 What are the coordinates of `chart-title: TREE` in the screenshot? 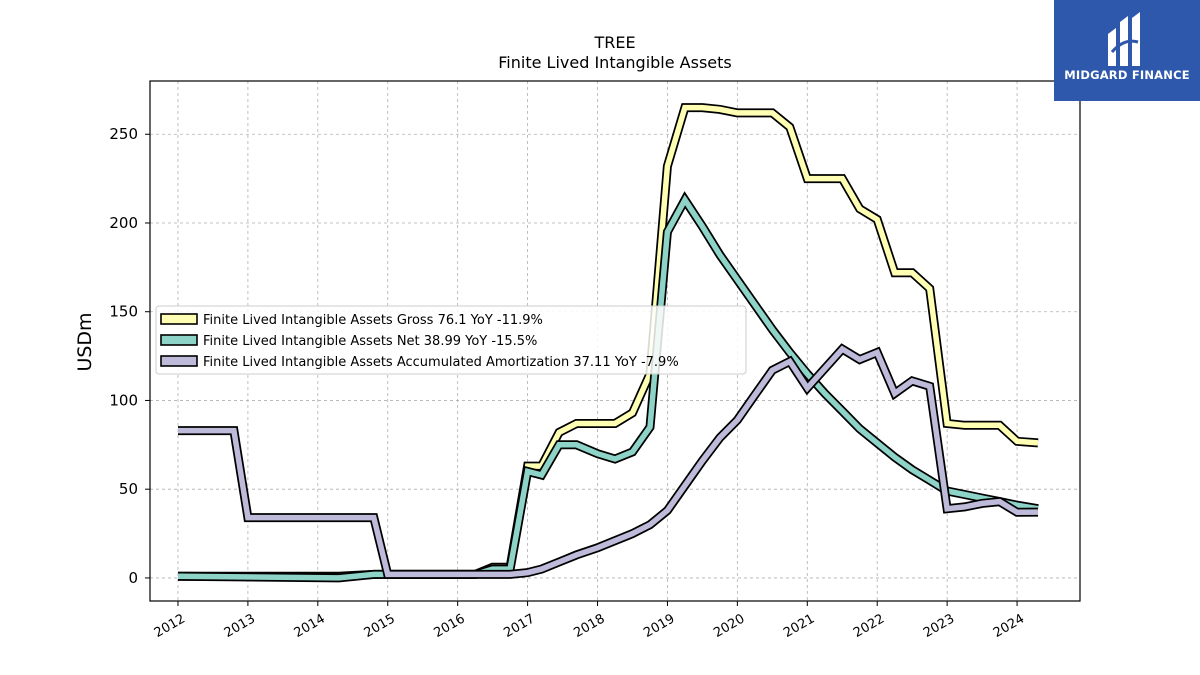 It's located at (614, 42).